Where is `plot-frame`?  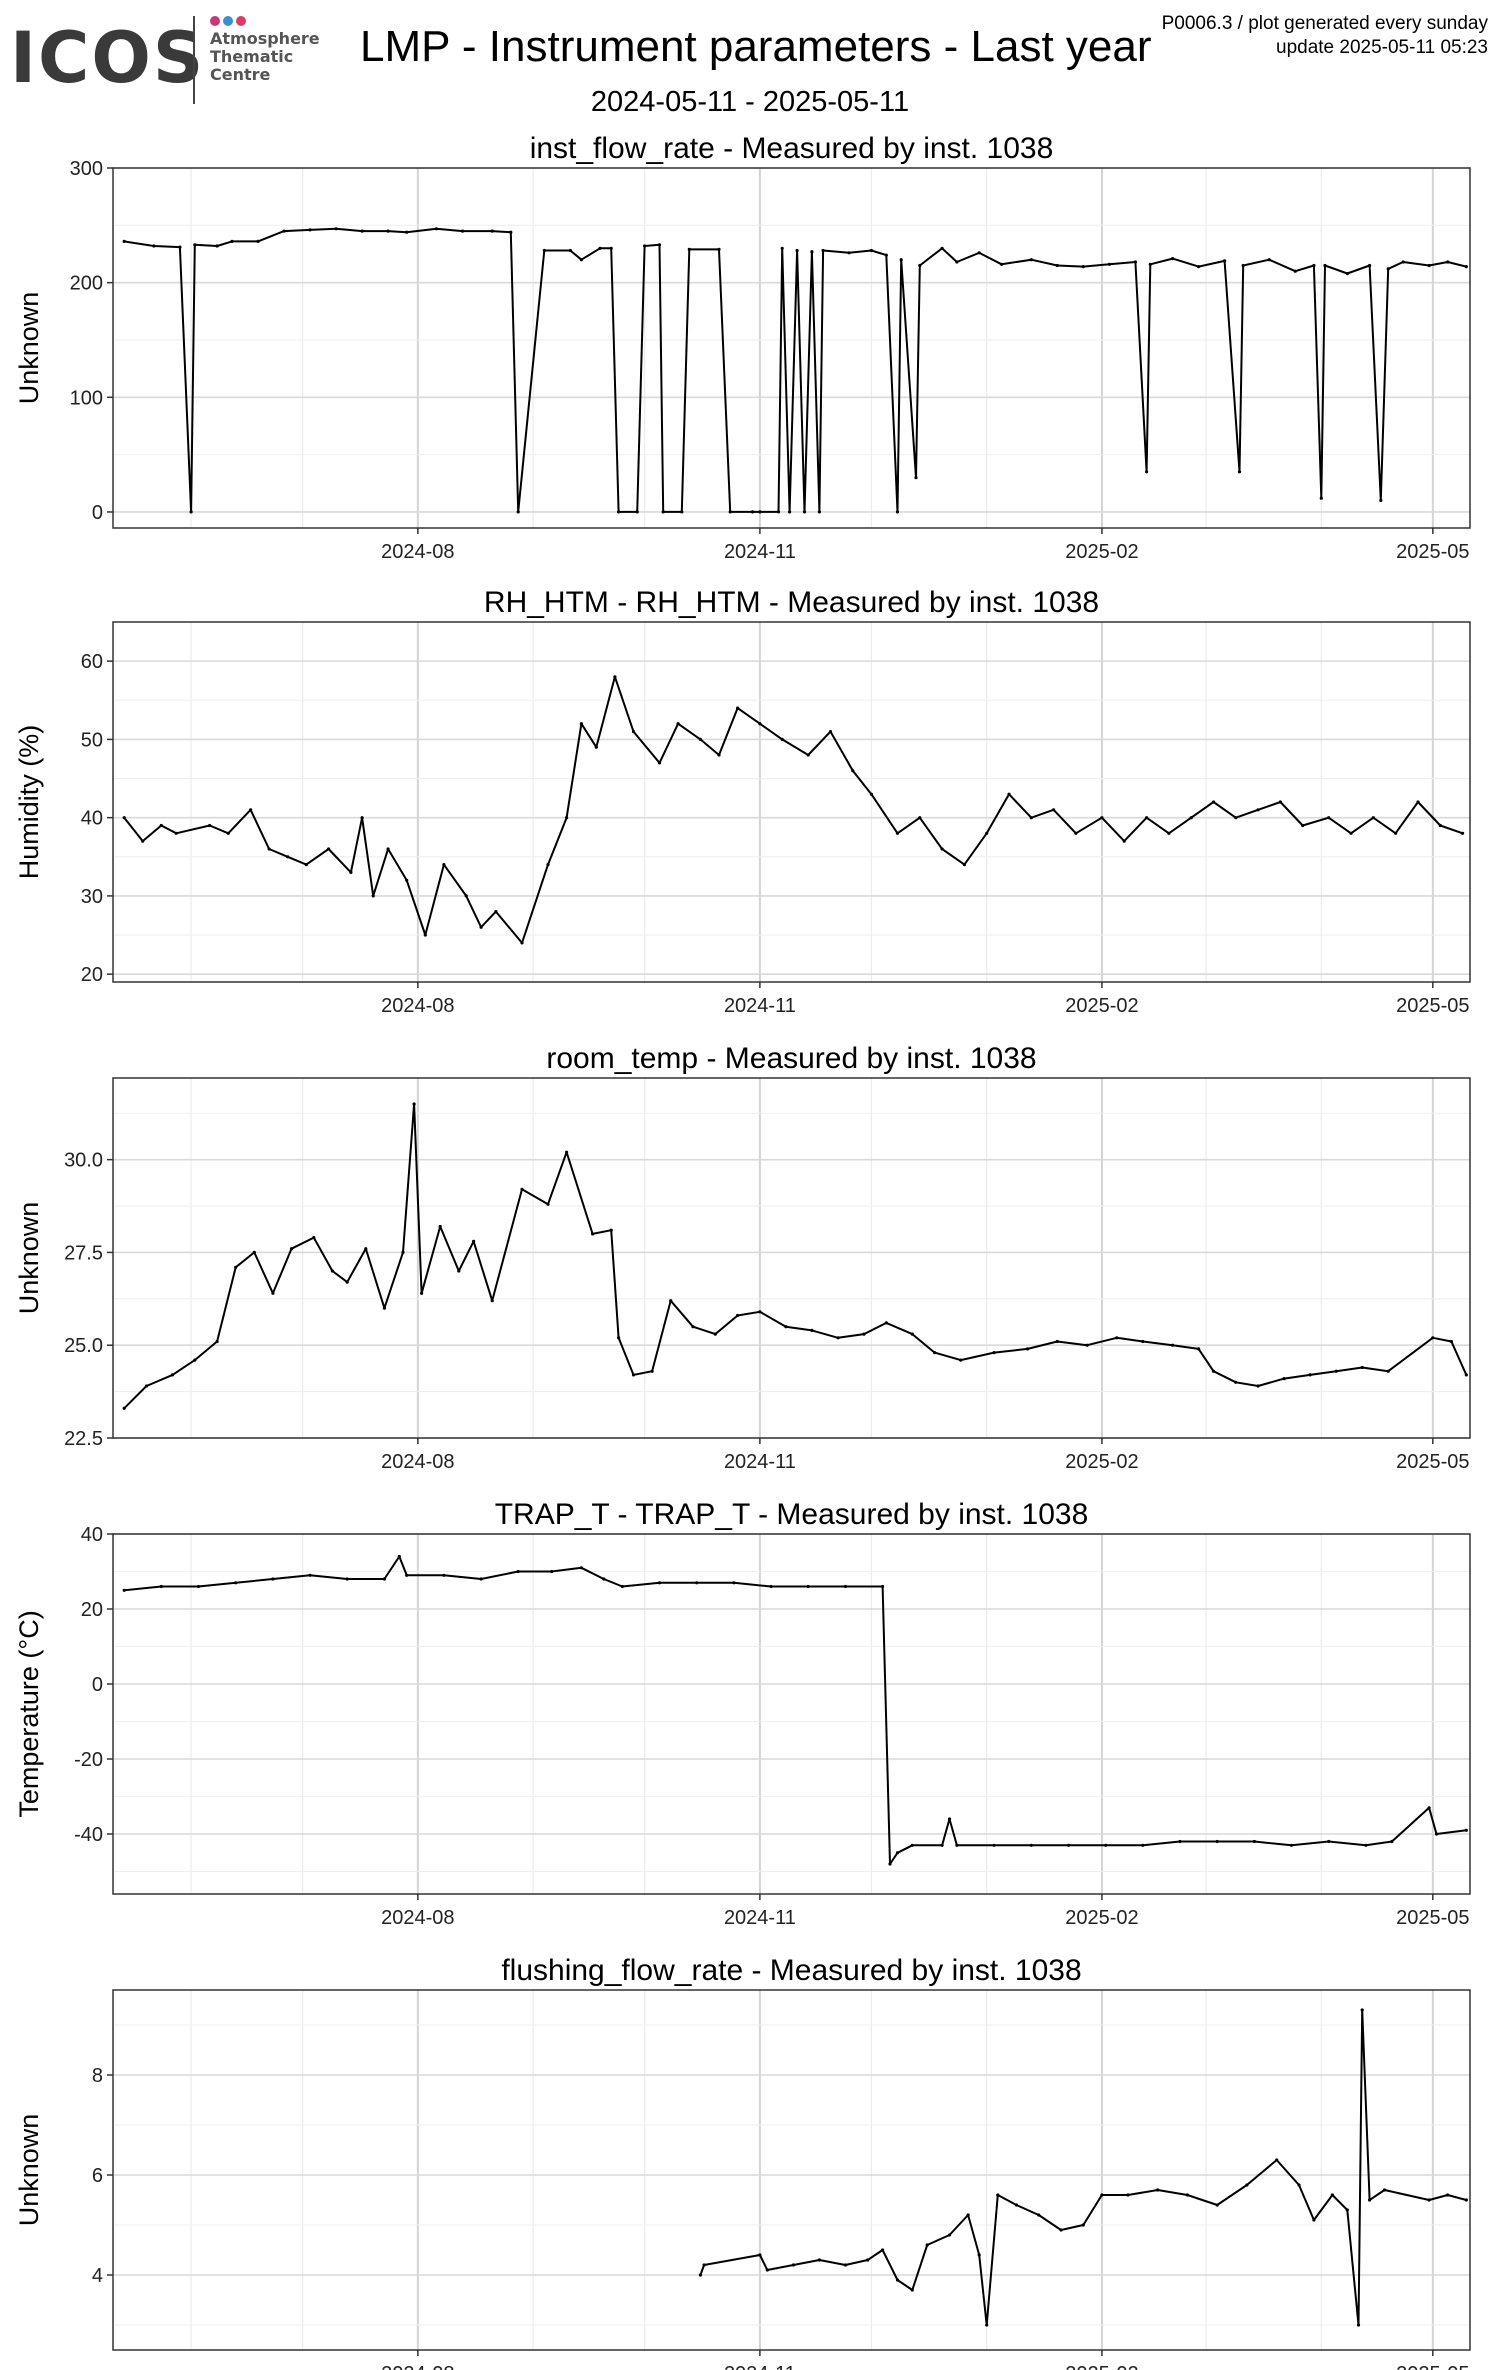
plot-frame is located at coordinates (791, 2170).